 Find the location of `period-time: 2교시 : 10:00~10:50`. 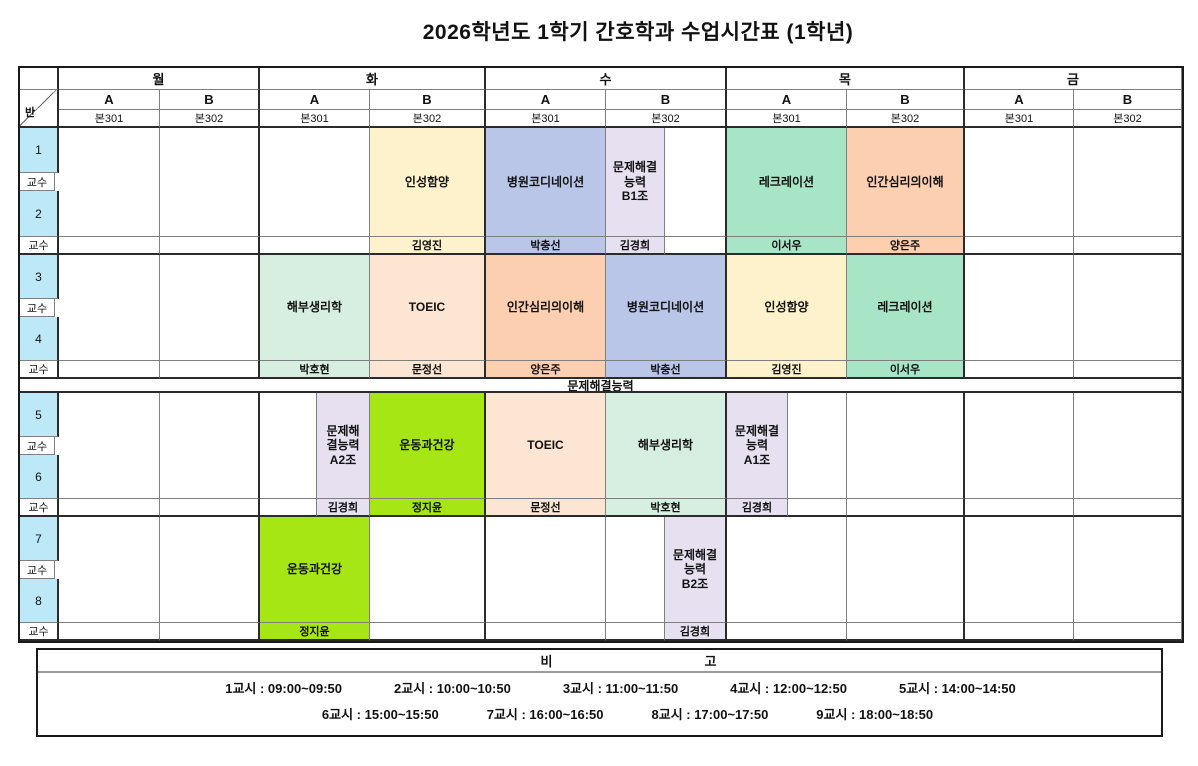

period-time: 2교시 : 10:00~10:50 is located at coordinates (452, 688).